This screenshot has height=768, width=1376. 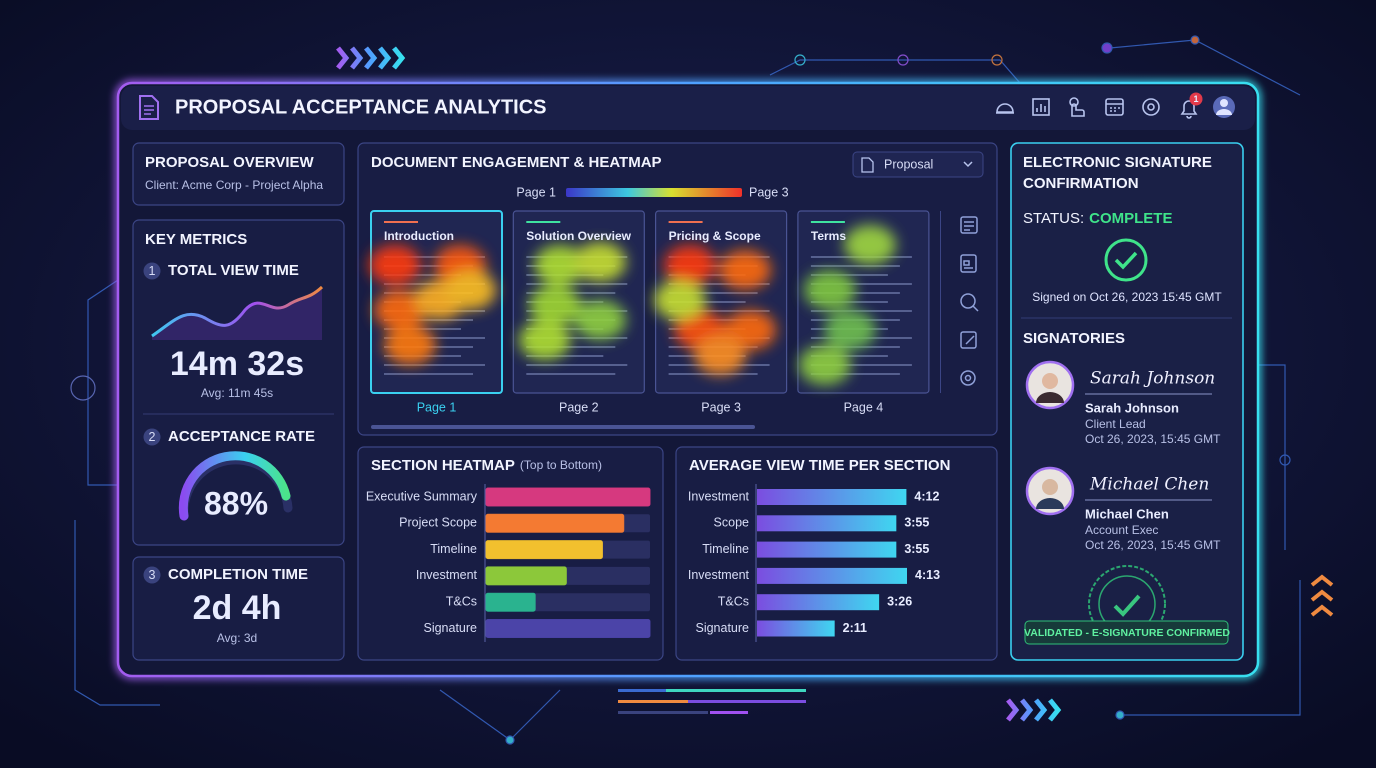 What do you see at coordinates (238, 174) in the screenshot?
I see `overview-panel` at bounding box center [238, 174].